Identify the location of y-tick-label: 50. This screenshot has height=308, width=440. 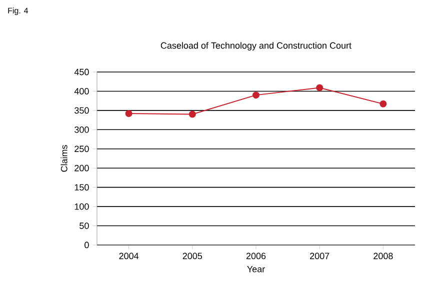
(84, 225).